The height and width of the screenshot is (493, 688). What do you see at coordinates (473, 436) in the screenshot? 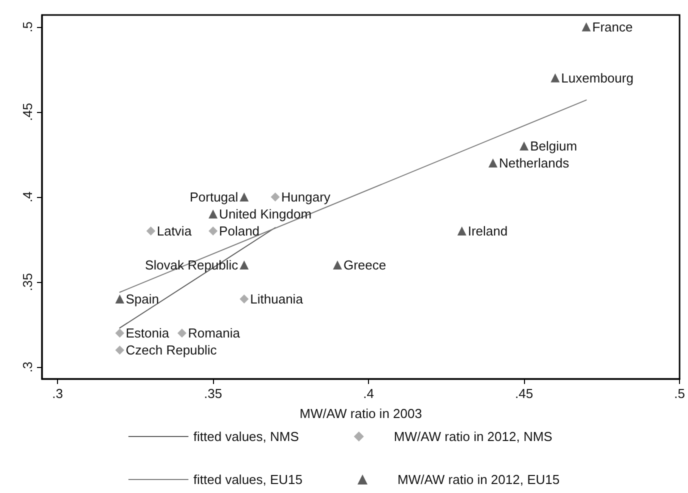
I see `legend-label: MW/AW ratio in 2012, NMS` at bounding box center [473, 436].